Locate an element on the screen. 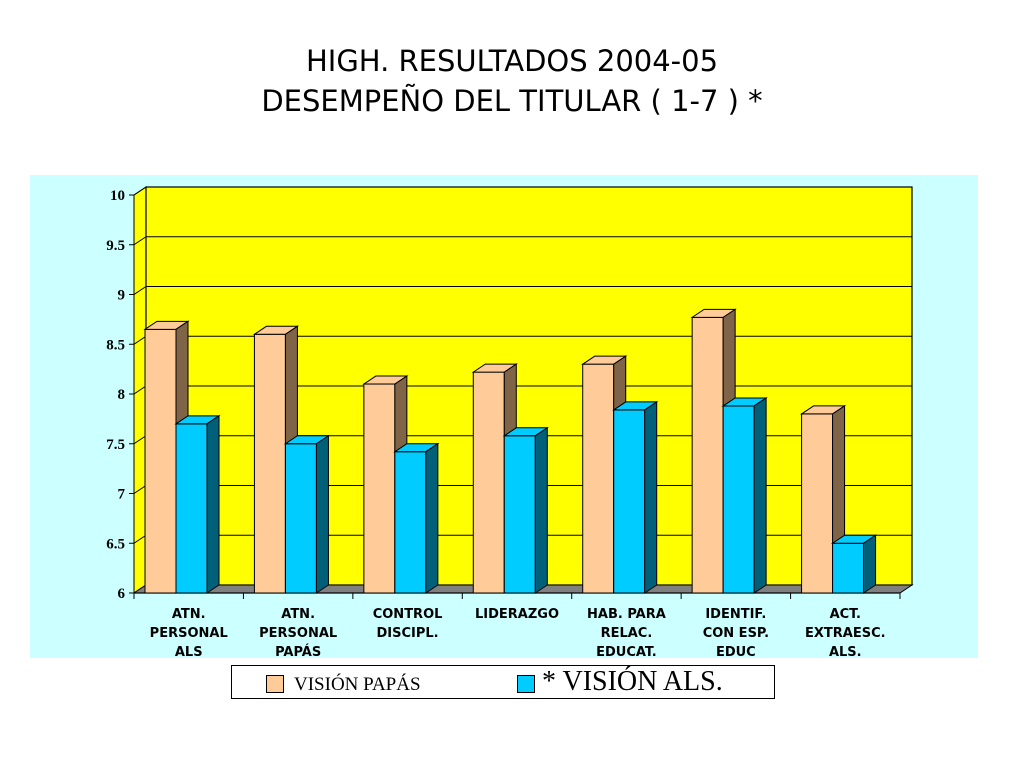  y-tick-label: 10 is located at coordinates (117, 196).